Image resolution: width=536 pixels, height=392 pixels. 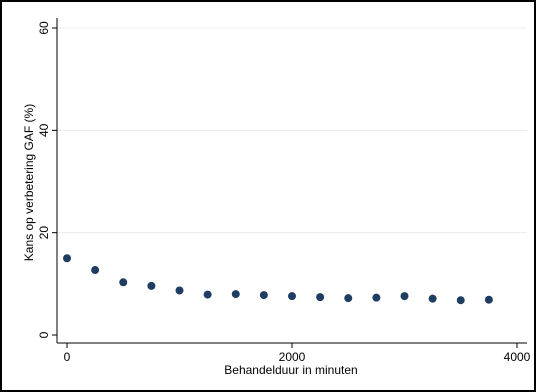 I want to click on data-points, so click(x=278, y=279).